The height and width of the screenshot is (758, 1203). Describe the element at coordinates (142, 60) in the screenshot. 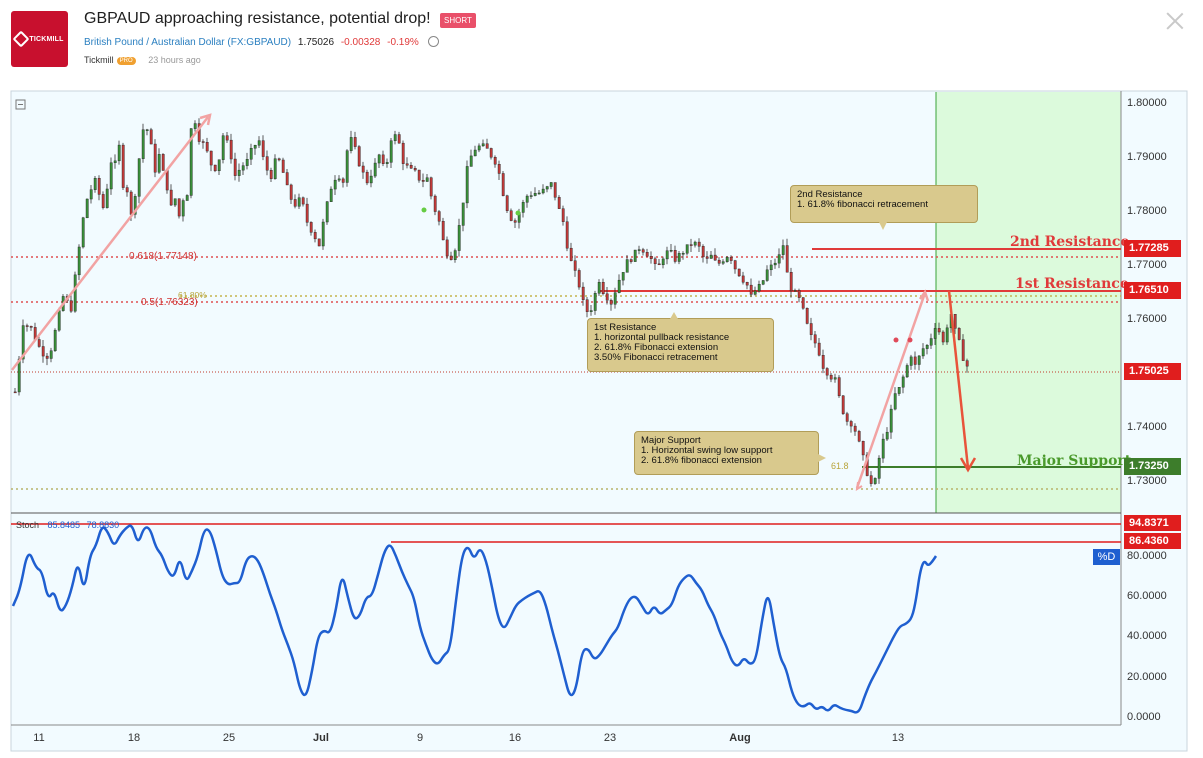

I see `author-line: Tickmill PRO 23 hours ago` at that location.